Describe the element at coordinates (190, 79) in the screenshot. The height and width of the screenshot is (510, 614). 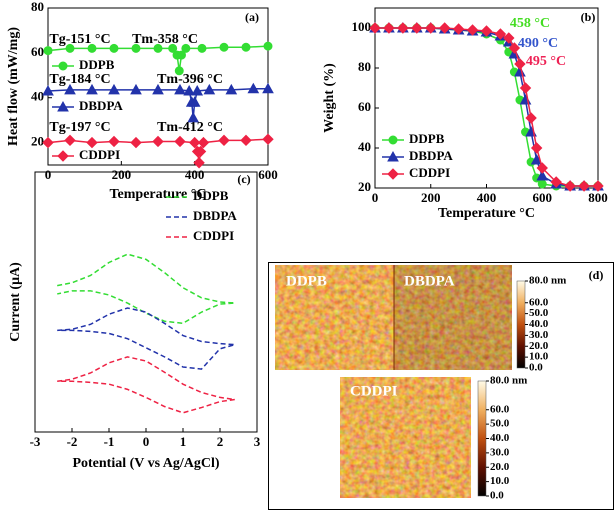
I see `annotation: Tm-396 °C` at that location.